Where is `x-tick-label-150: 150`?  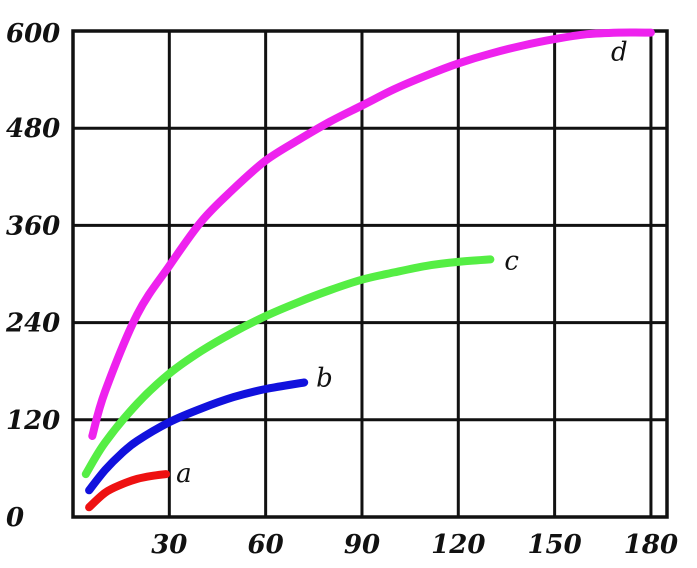 x-tick-label-150: 150 is located at coordinates (554, 545).